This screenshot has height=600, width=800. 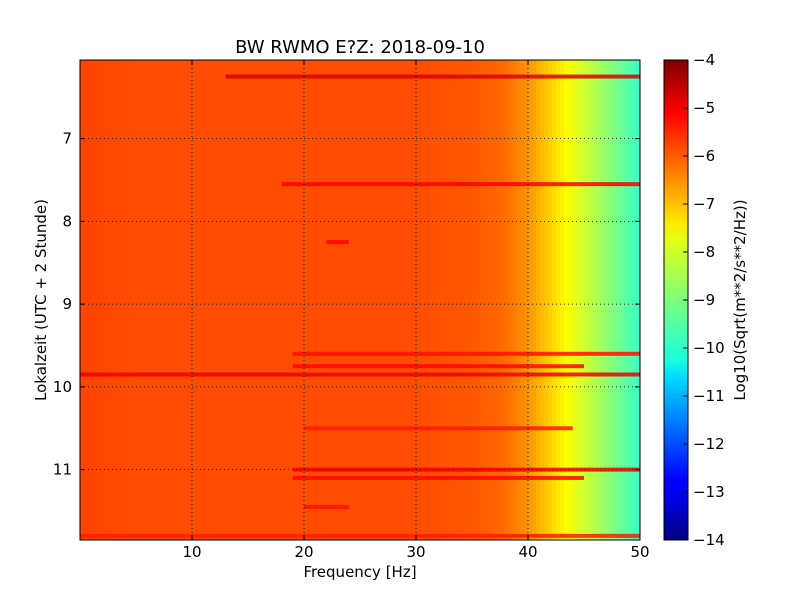 I want to click on x-tick-label: 10, so click(x=191, y=552).